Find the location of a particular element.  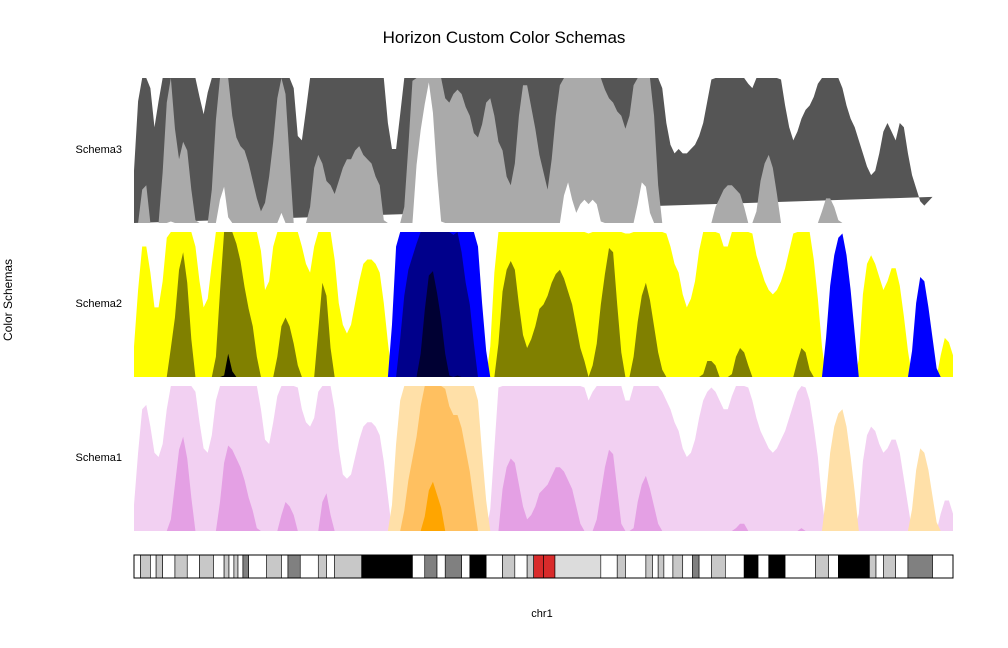

x-axis-label: chr1 is located at coordinates (541, 614).